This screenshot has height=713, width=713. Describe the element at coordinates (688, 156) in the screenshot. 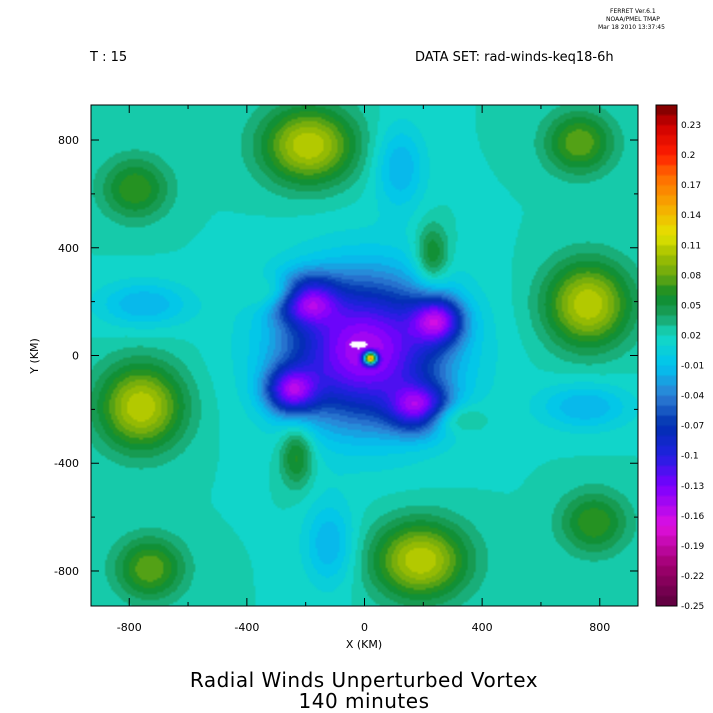

I see `colorbar-label: 0.2` at that location.